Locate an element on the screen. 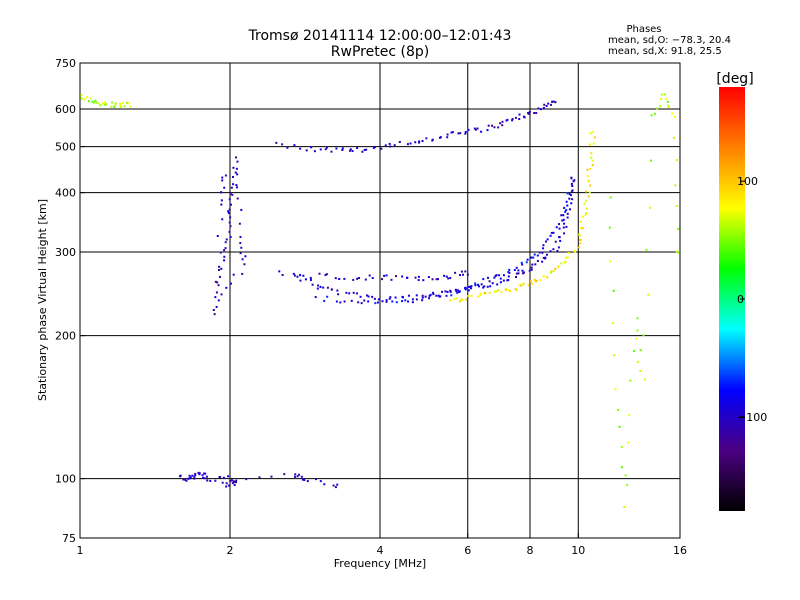 The image size is (800, 600). y-tick-label: 750 is located at coordinates (65, 63).